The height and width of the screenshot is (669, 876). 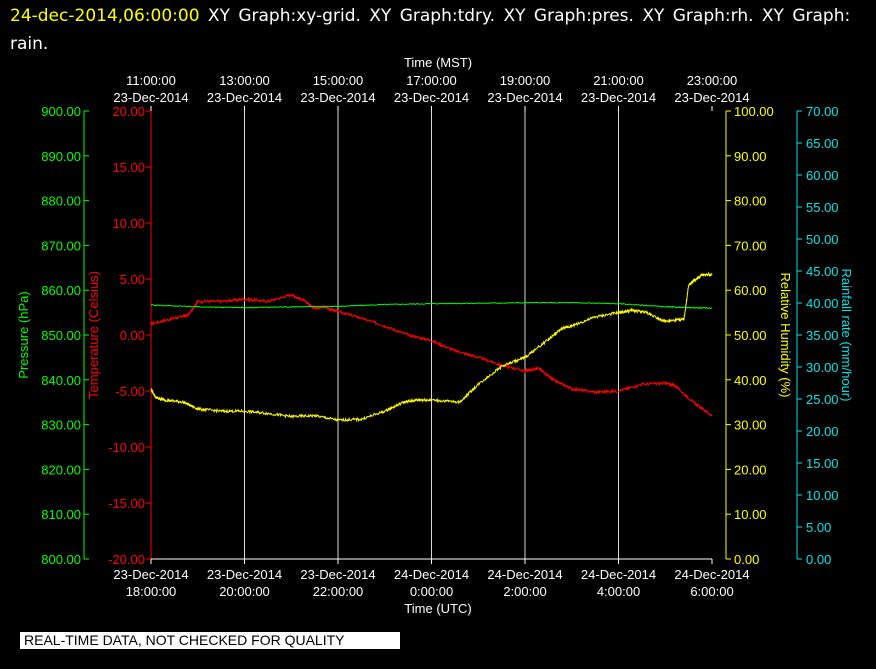 I want to click on temperature-tick-label: -10.00, so click(x=126, y=447).